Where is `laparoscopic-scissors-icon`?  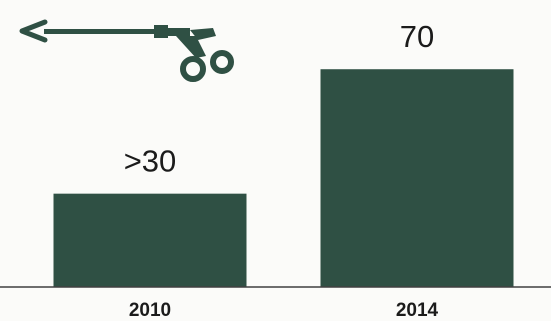
laparoscopic-scissors-icon is located at coordinates (126, 50).